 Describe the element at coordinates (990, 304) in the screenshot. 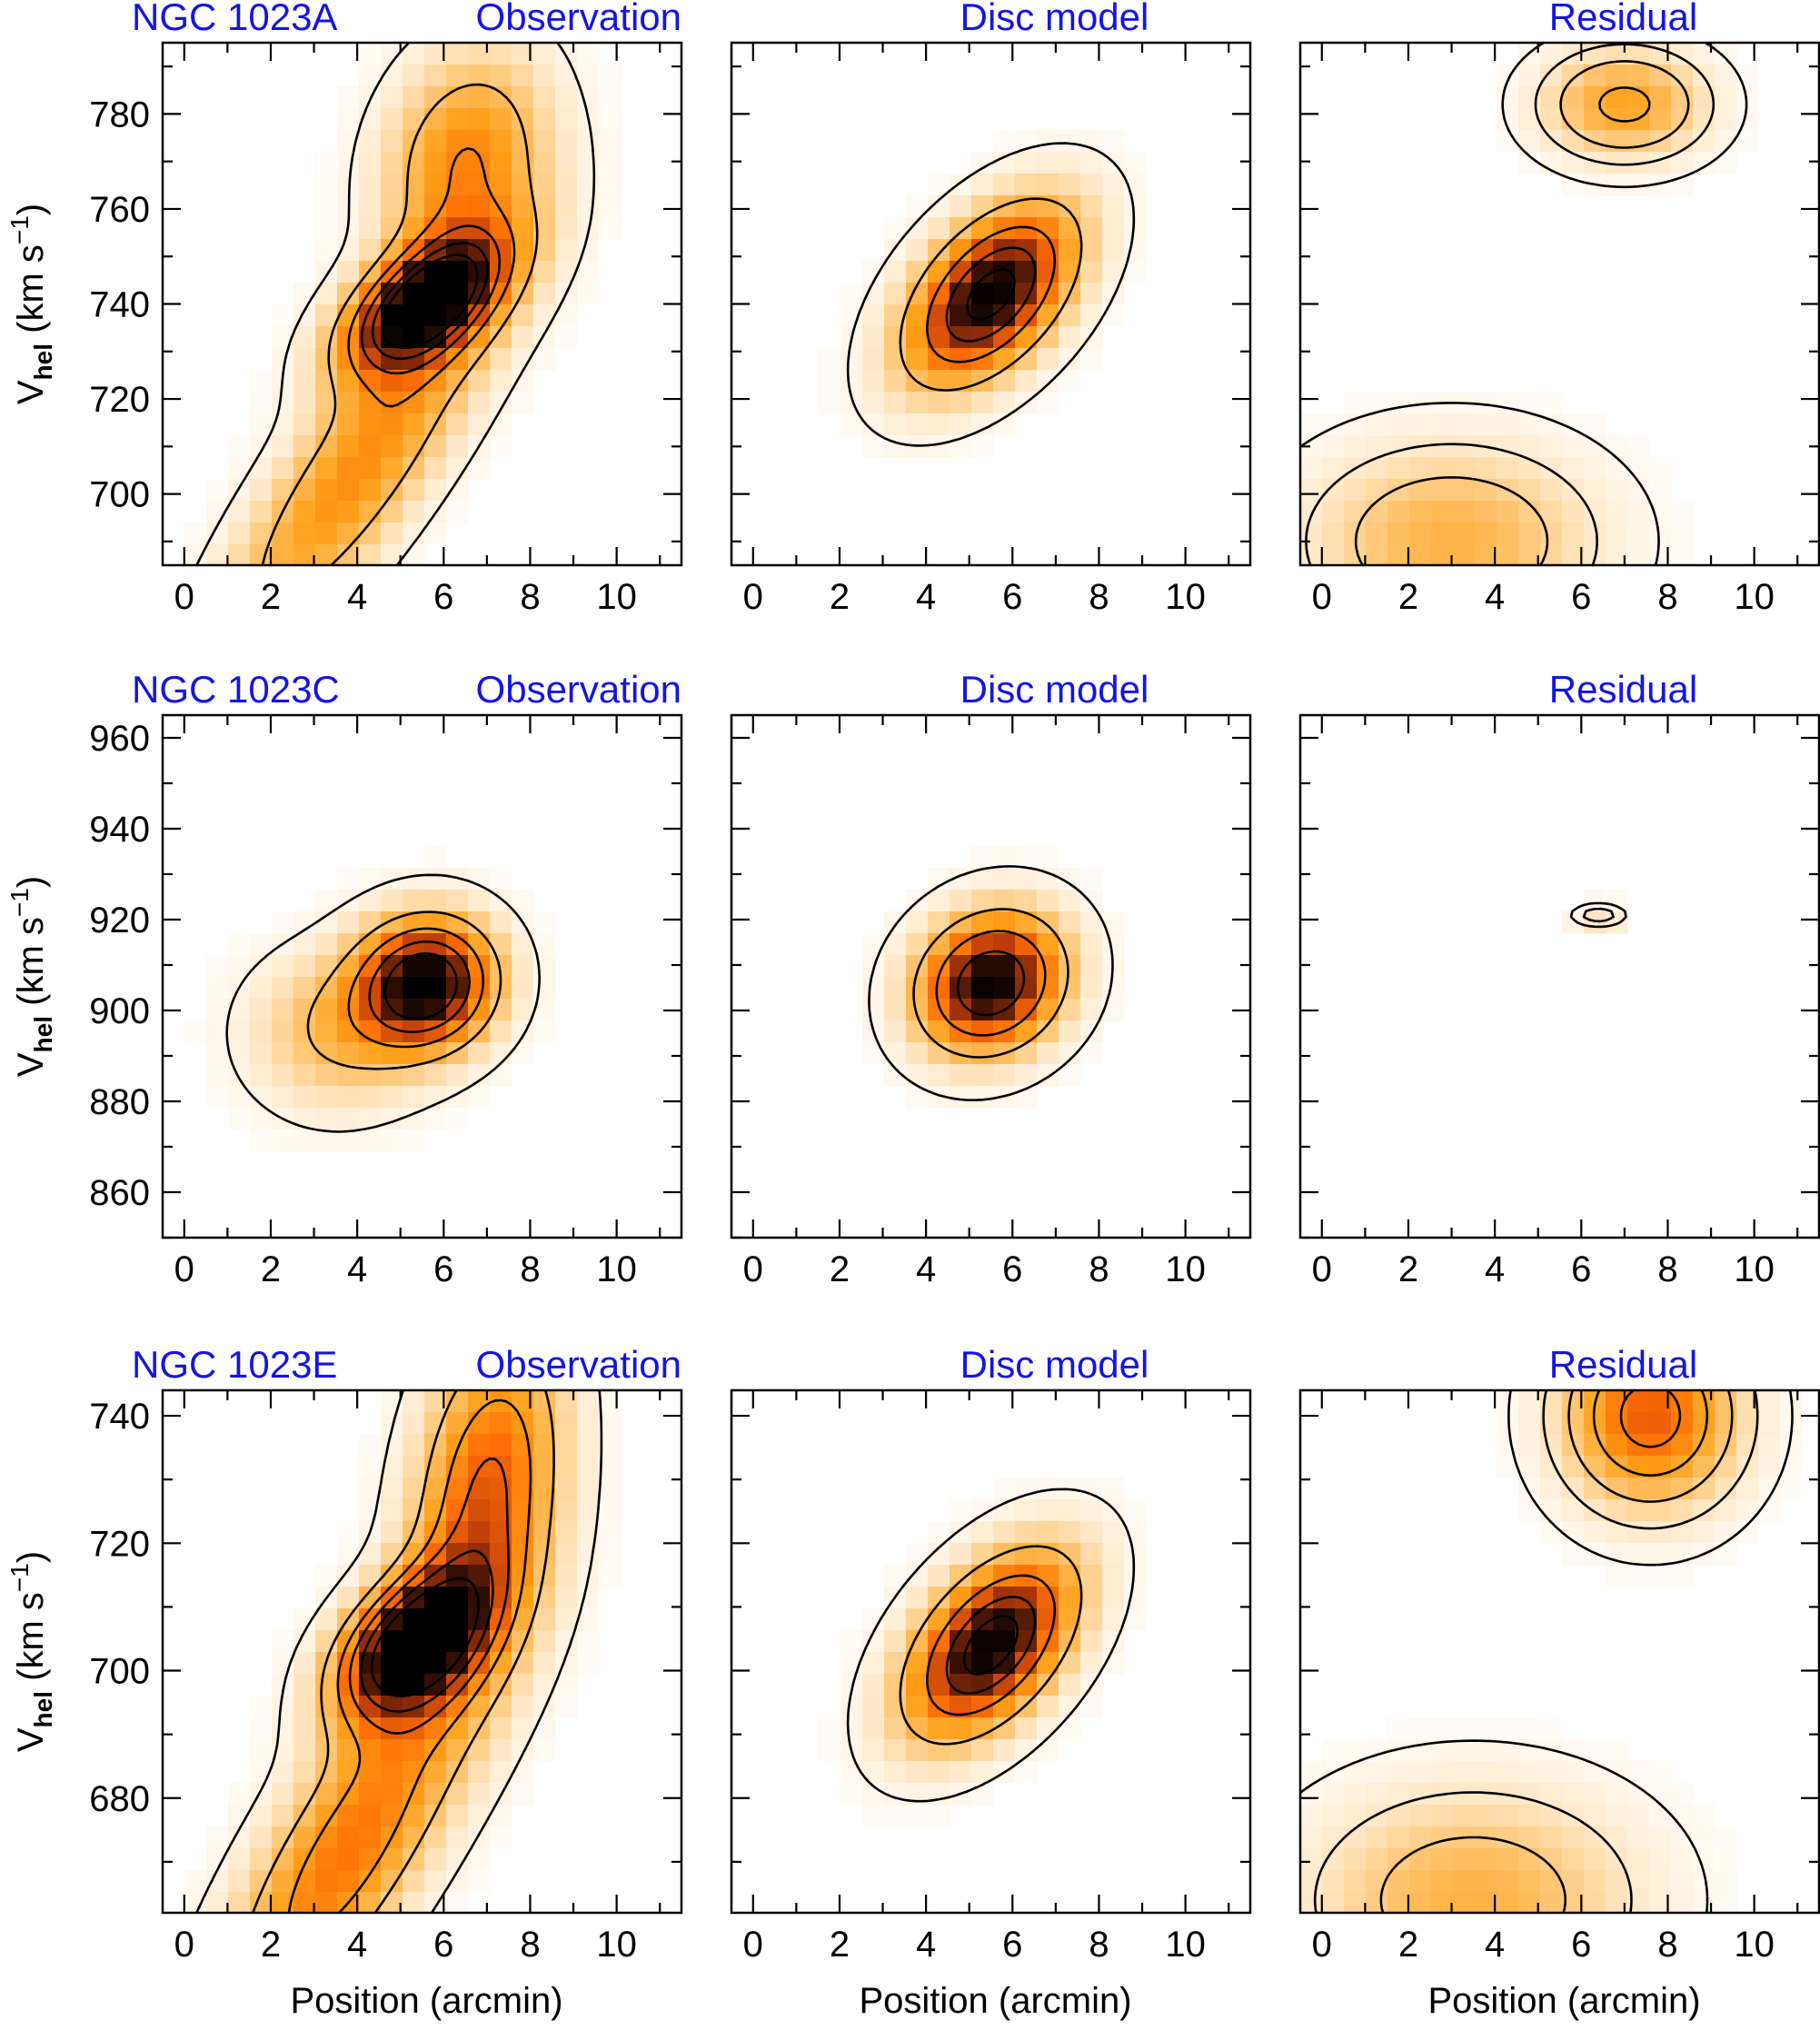

I see `tick-marks` at that location.